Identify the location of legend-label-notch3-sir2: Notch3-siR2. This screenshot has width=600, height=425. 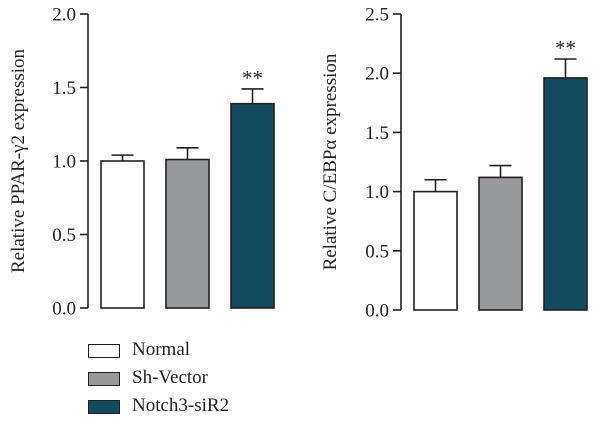
(181, 405).